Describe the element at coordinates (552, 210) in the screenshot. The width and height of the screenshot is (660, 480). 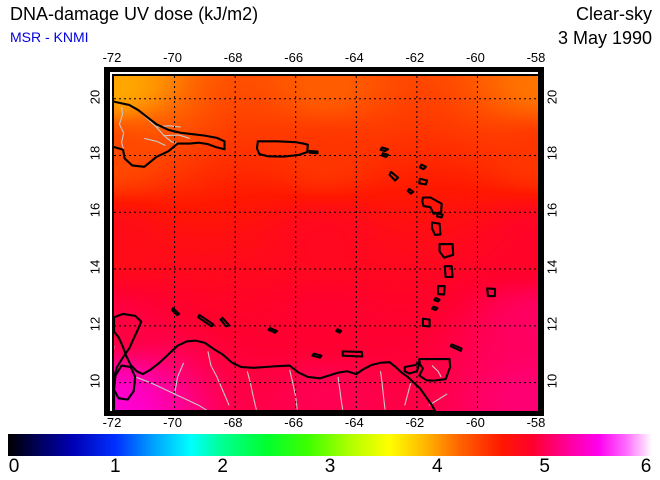
I see `y-tick-right-3: 16` at that location.